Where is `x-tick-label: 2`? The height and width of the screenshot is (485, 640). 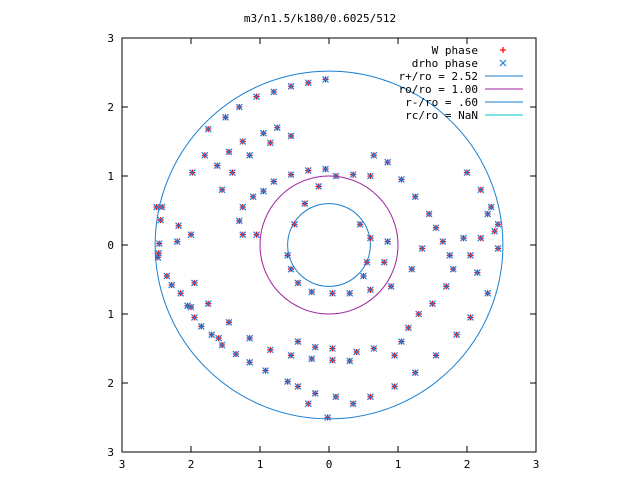 x-tick-label: 2 is located at coordinates (467, 464).